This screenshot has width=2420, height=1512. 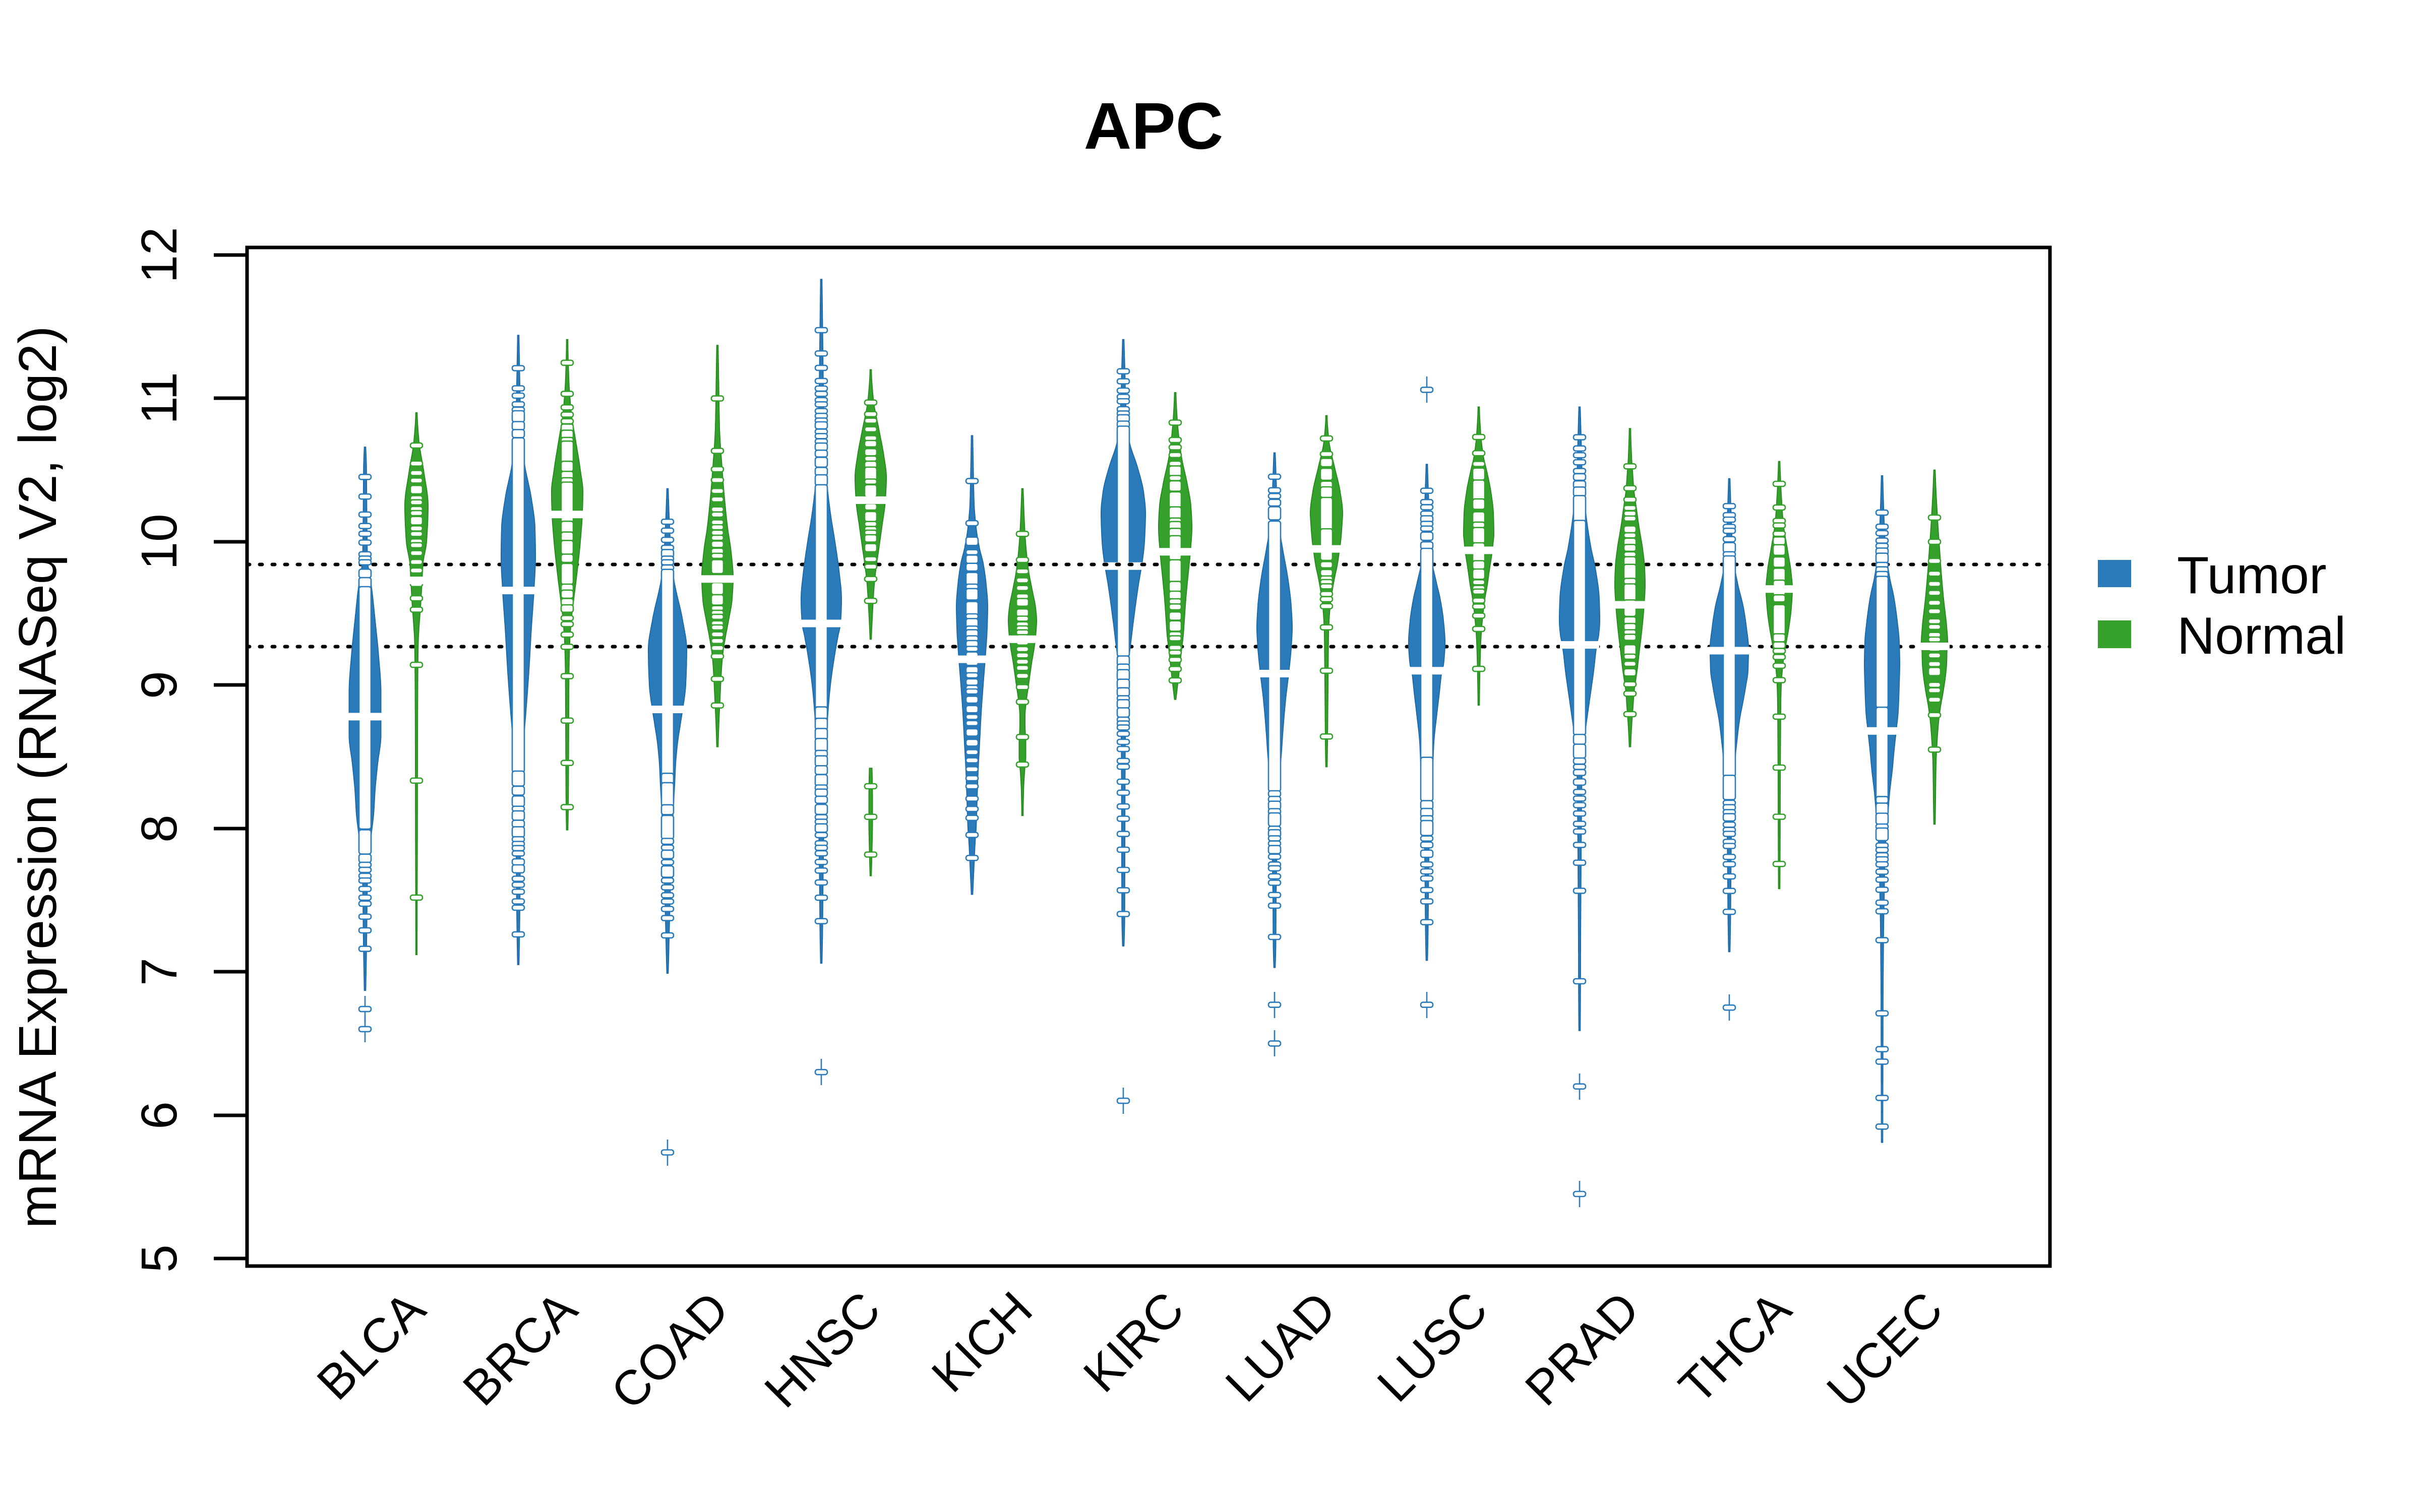 I want to click on svg-text: 11, so click(x=159, y=398).